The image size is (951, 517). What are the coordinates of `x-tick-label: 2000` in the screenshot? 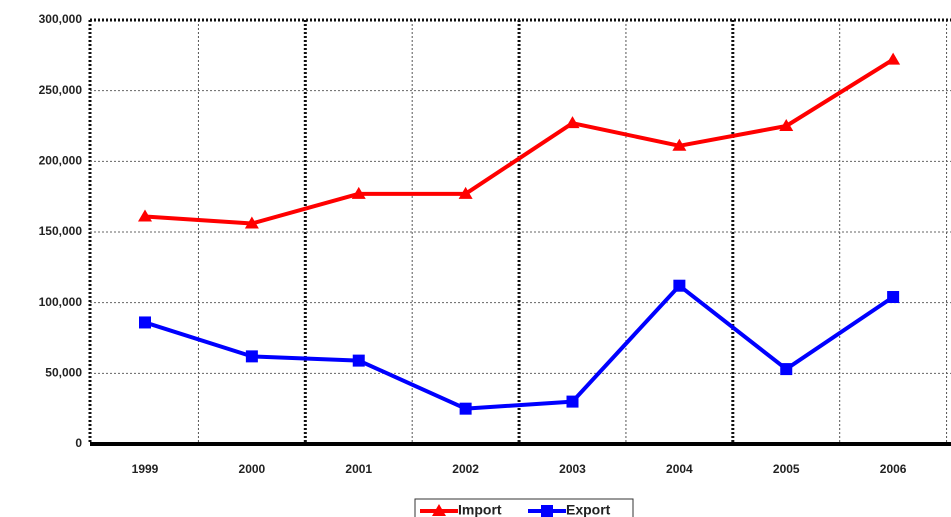 It's located at (252, 469).